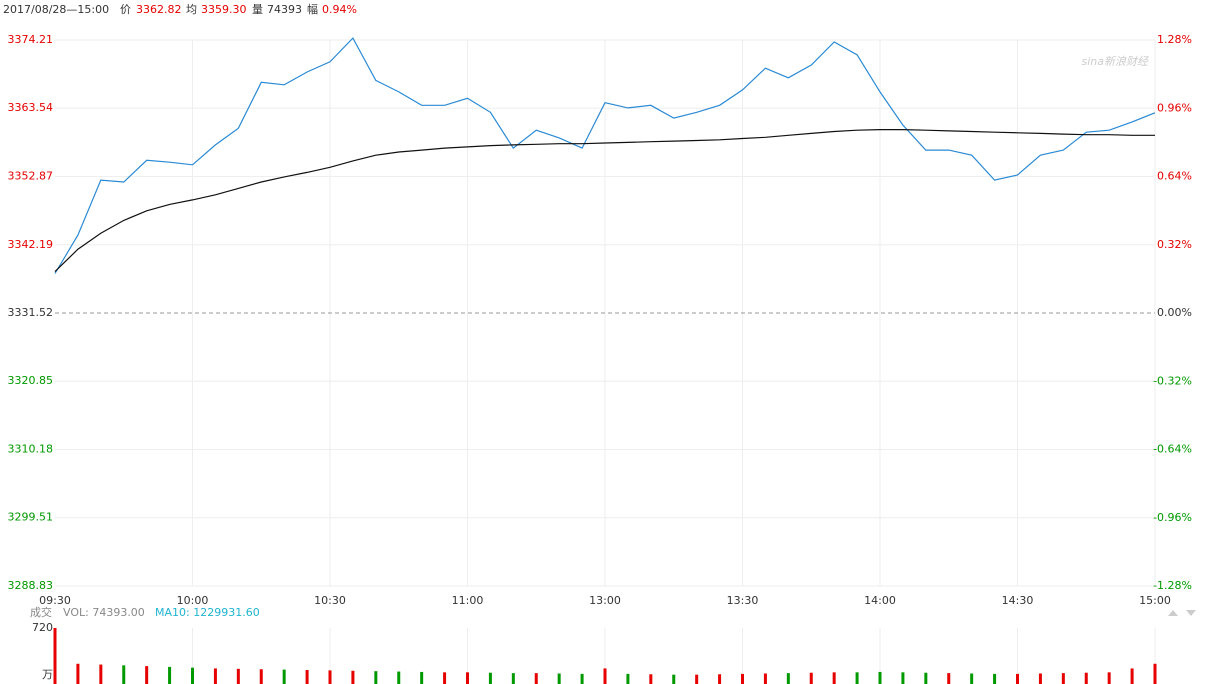 The height and width of the screenshot is (684, 1210). What do you see at coordinates (1115, 61) in the screenshot?
I see `watermark: sina新浪财经` at bounding box center [1115, 61].